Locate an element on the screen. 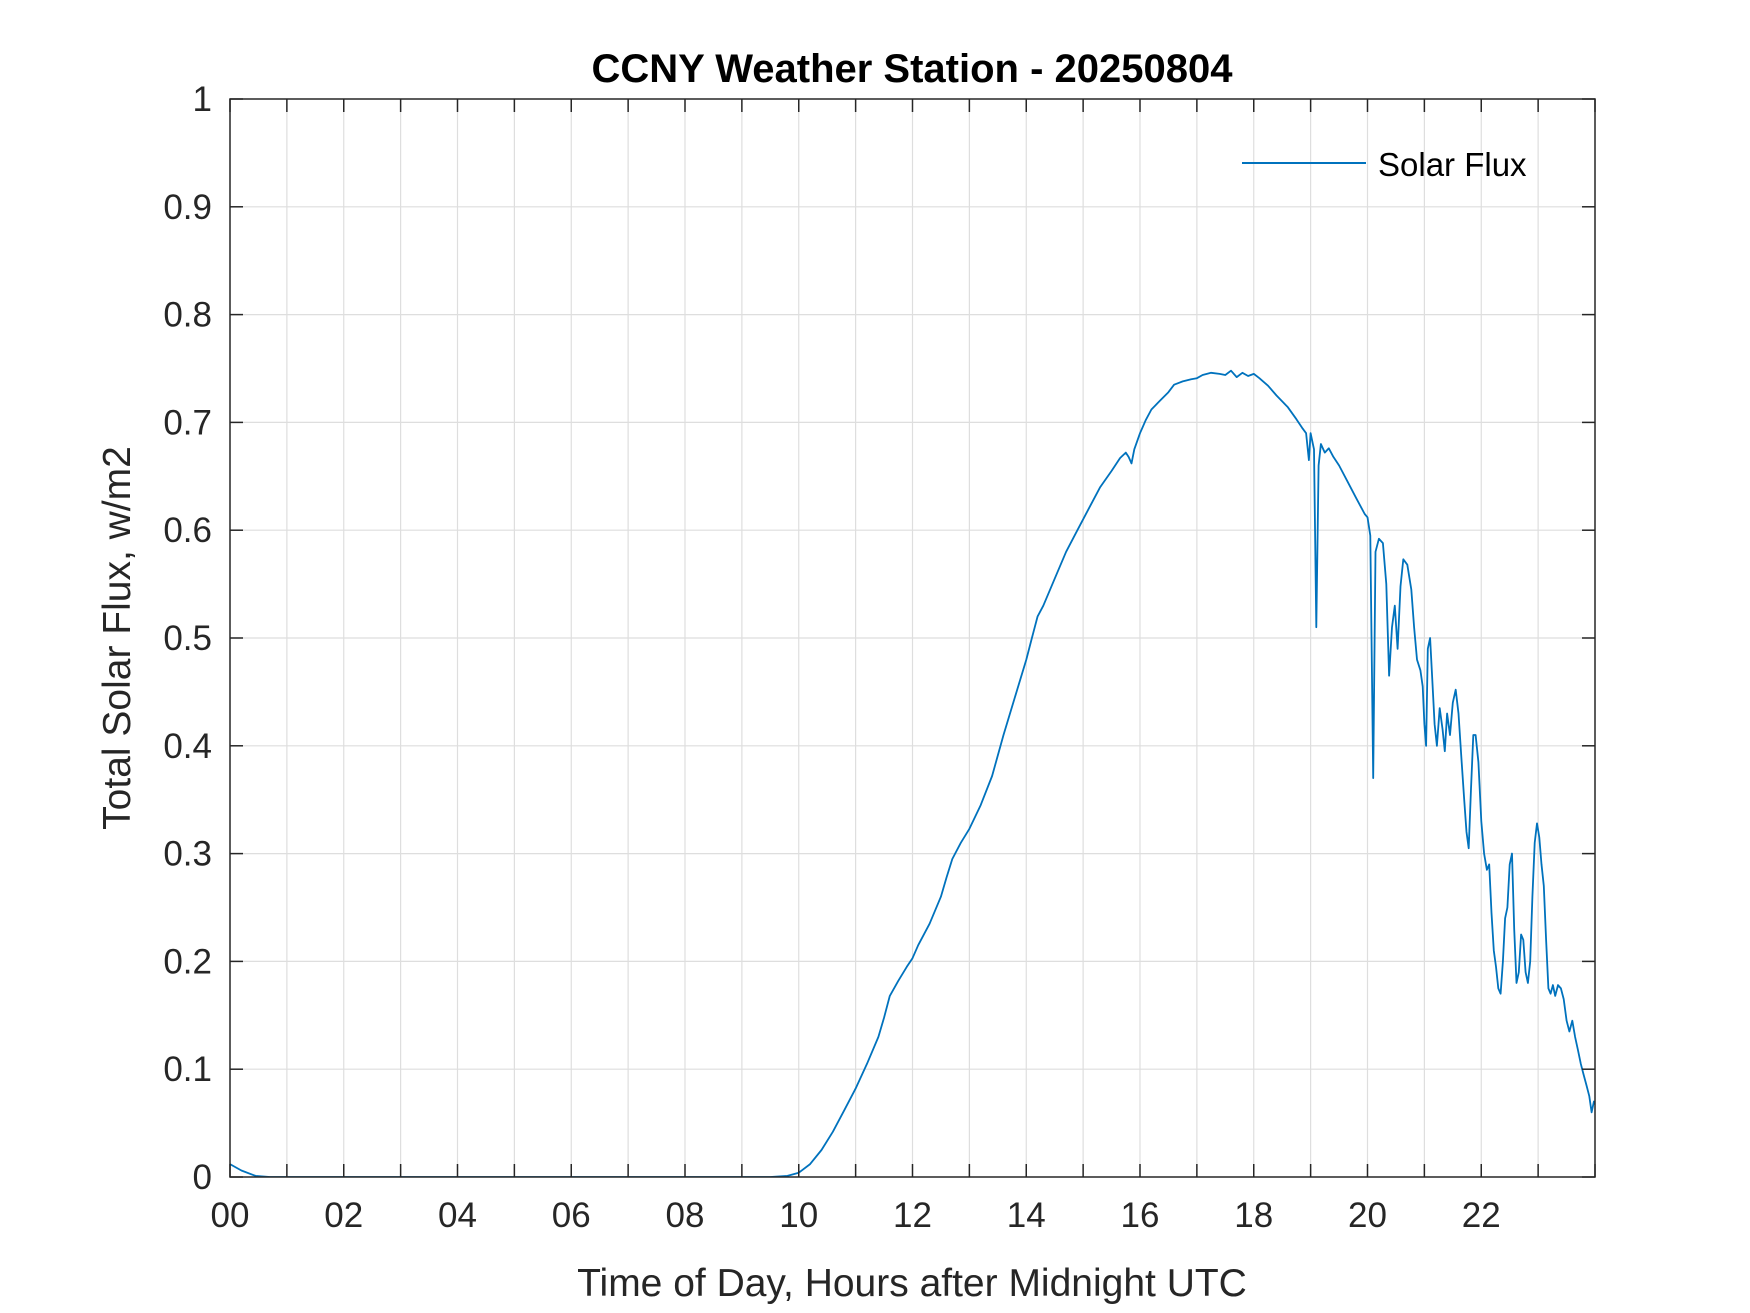 The height and width of the screenshot is (1313, 1750). x-tick-label: 08 is located at coordinates (685, 1215).